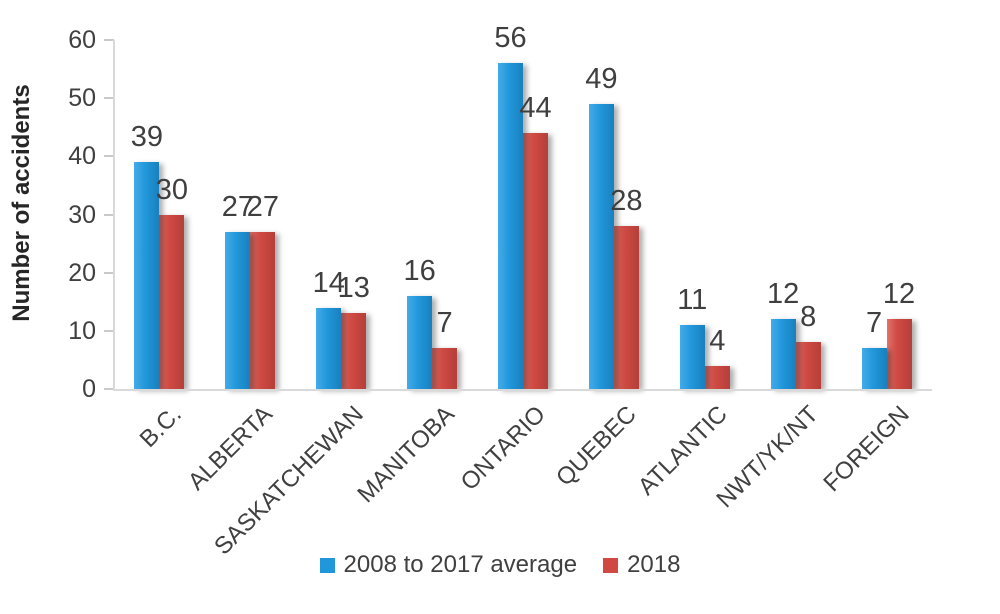 The image size is (1000, 614). I want to click on legend: 2008 to 2017 average 2018, so click(500, 565).